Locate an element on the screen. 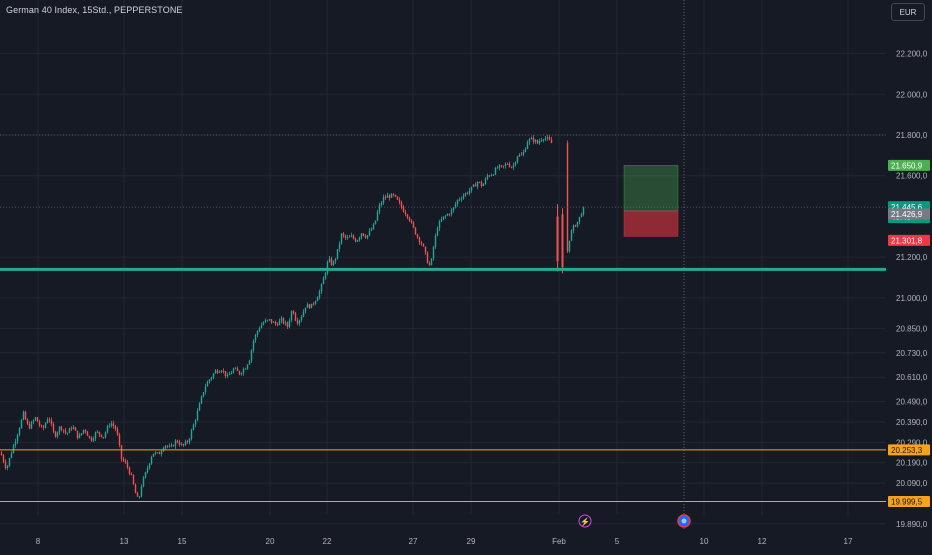  lightning-icon: ⚡ is located at coordinates (585, 521).